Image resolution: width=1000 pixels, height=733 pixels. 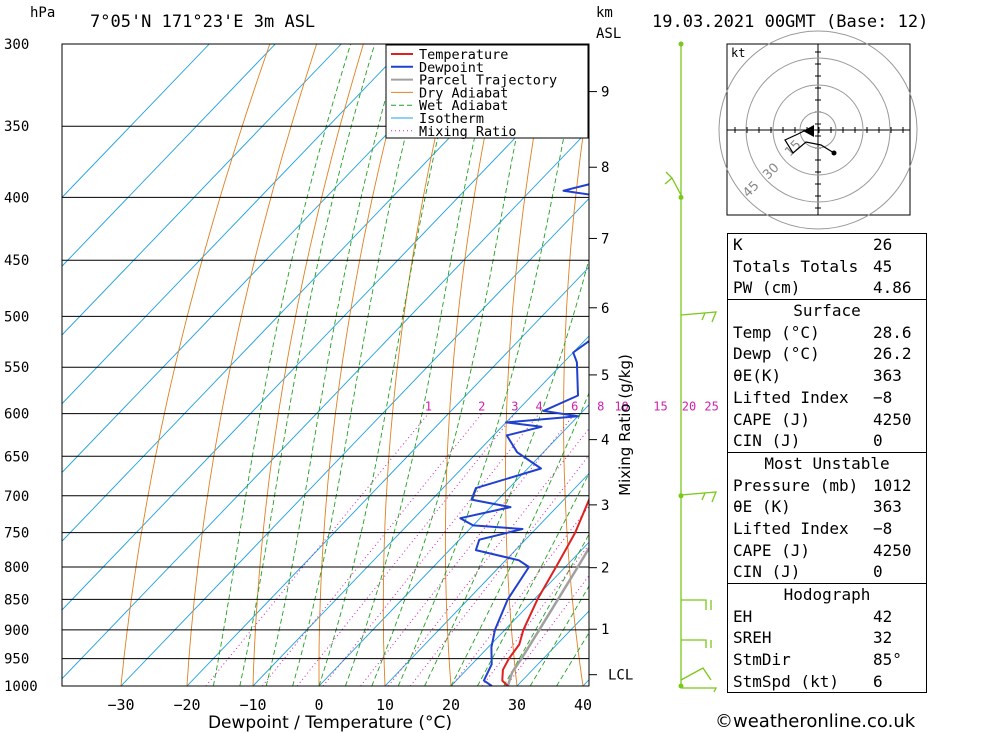 What do you see at coordinates (16, 660) in the screenshot?
I see `pressure-tick-label: 950` at bounding box center [16, 660].